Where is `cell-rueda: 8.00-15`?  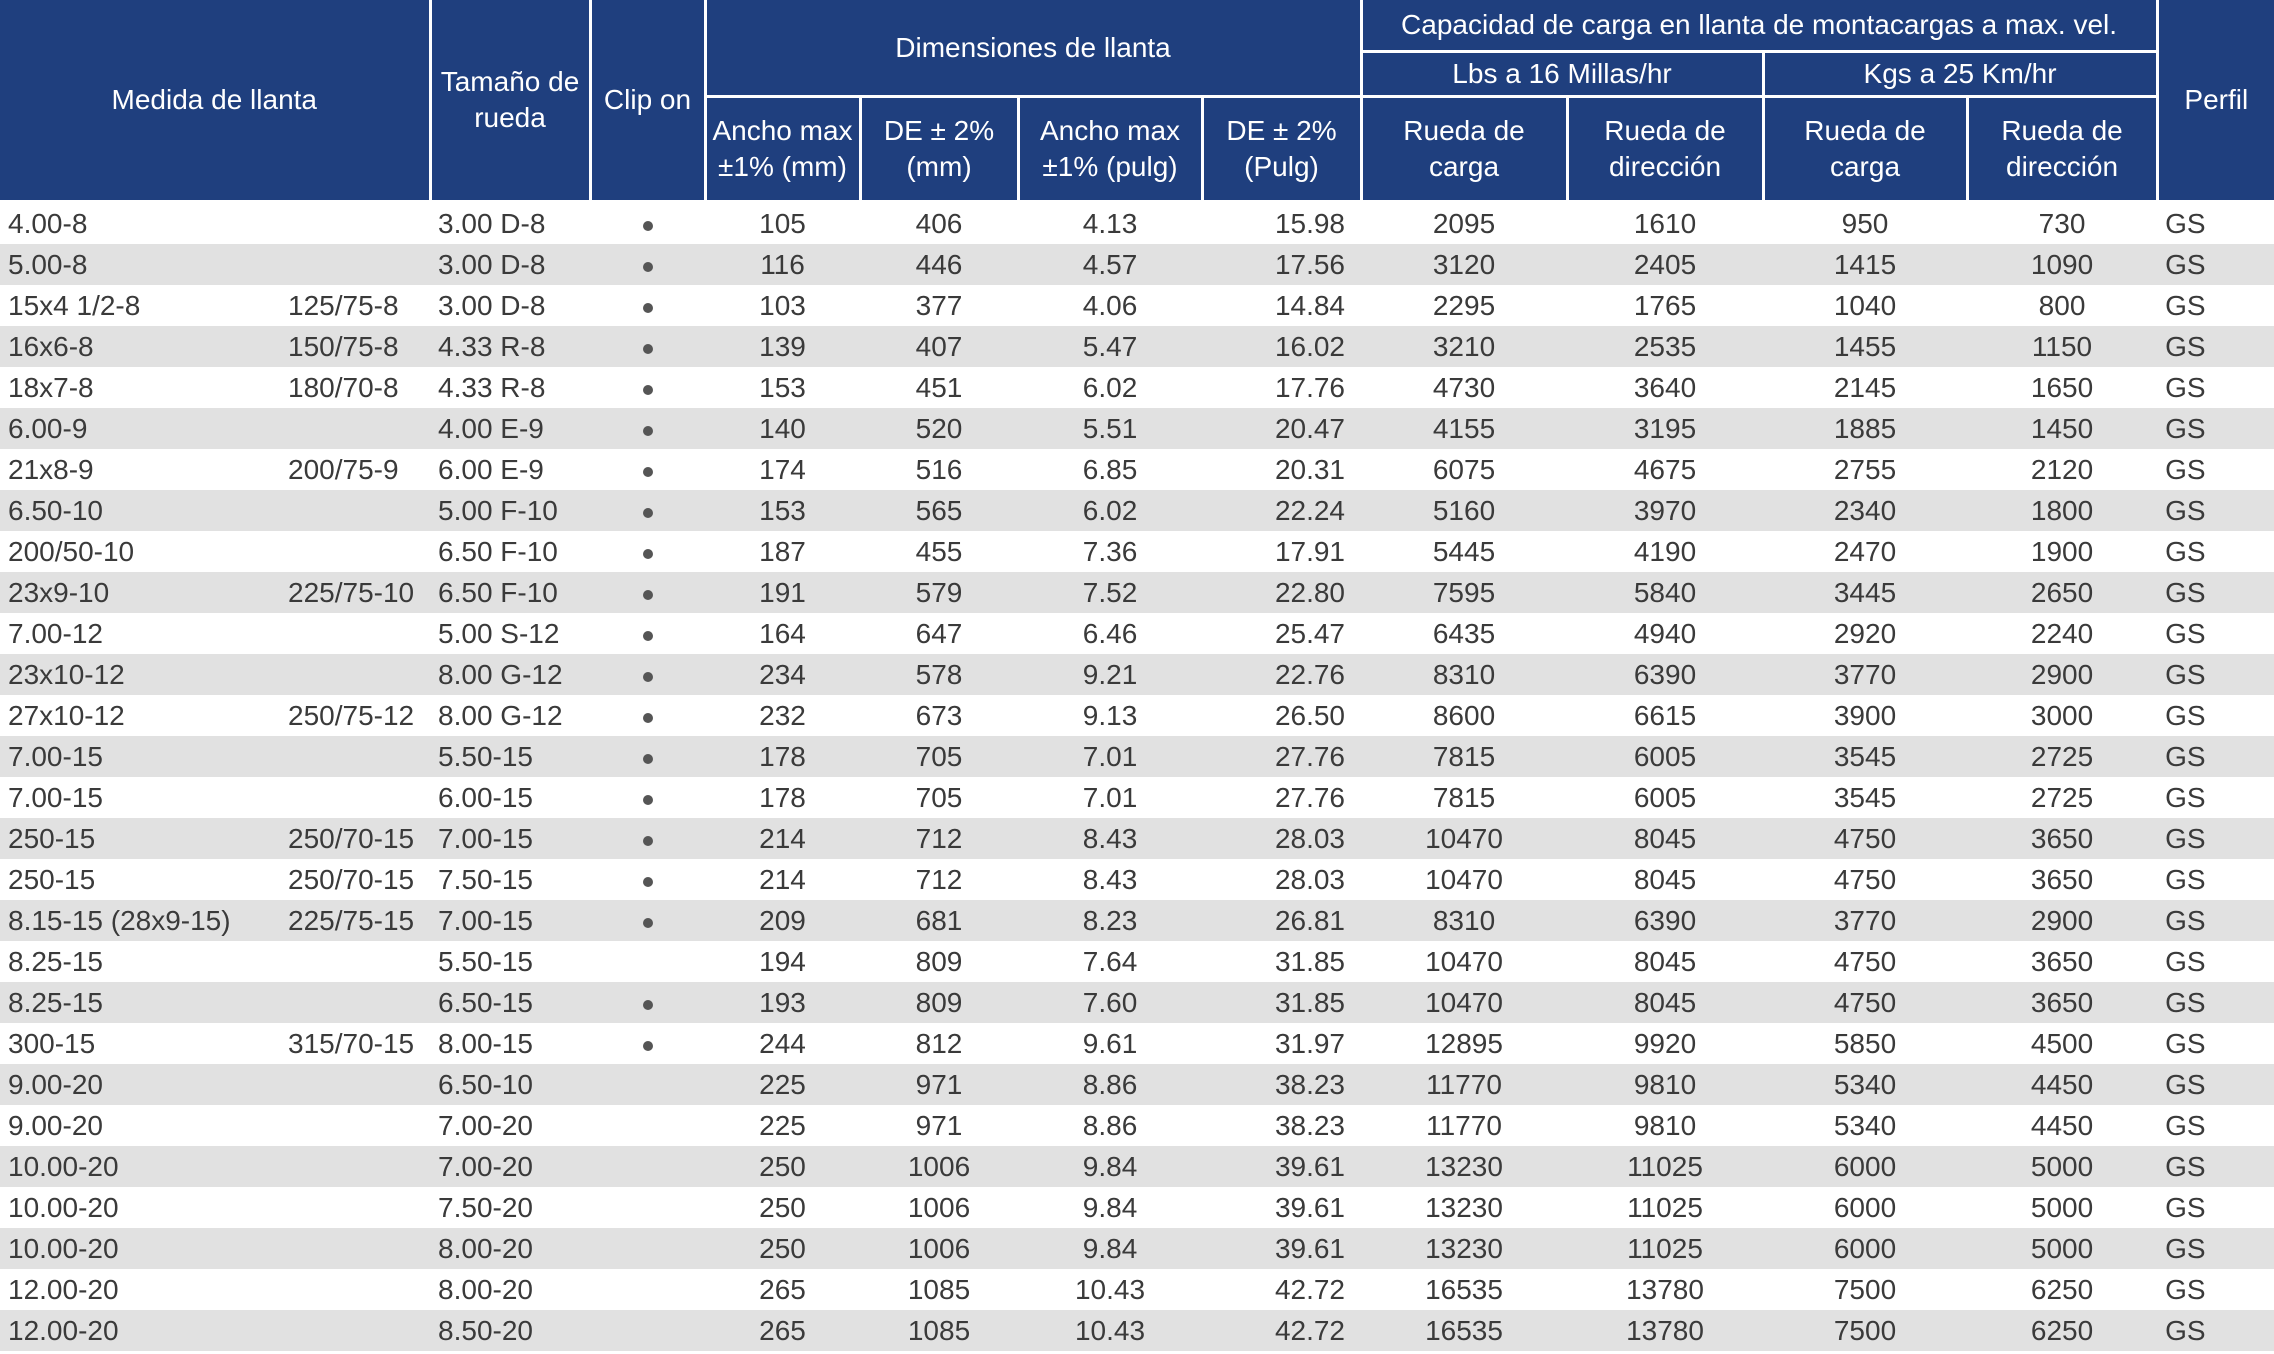 cell-rueda: 8.00-15 is located at coordinates (510, 1043).